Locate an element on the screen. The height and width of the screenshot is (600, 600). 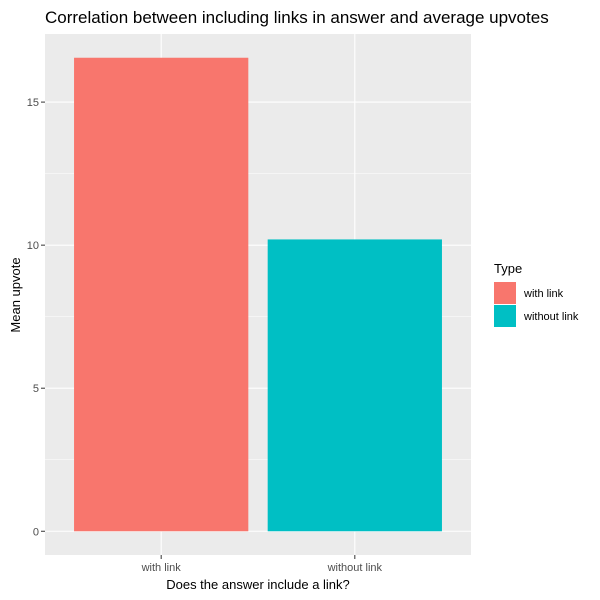
legend: Type with link without link is located at coordinates (536, 294).